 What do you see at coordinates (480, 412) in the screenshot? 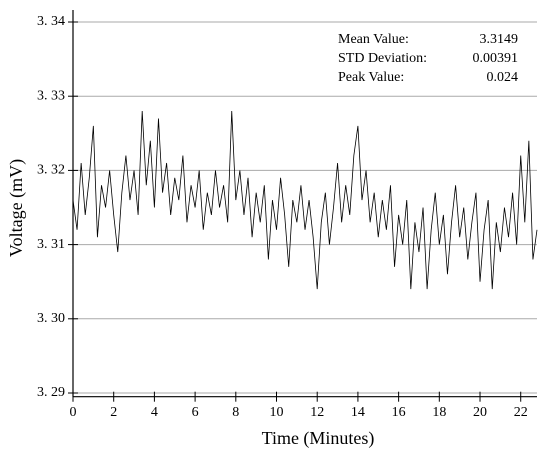
I see `x-tick-label: 20` at bounding box center [480, 412].